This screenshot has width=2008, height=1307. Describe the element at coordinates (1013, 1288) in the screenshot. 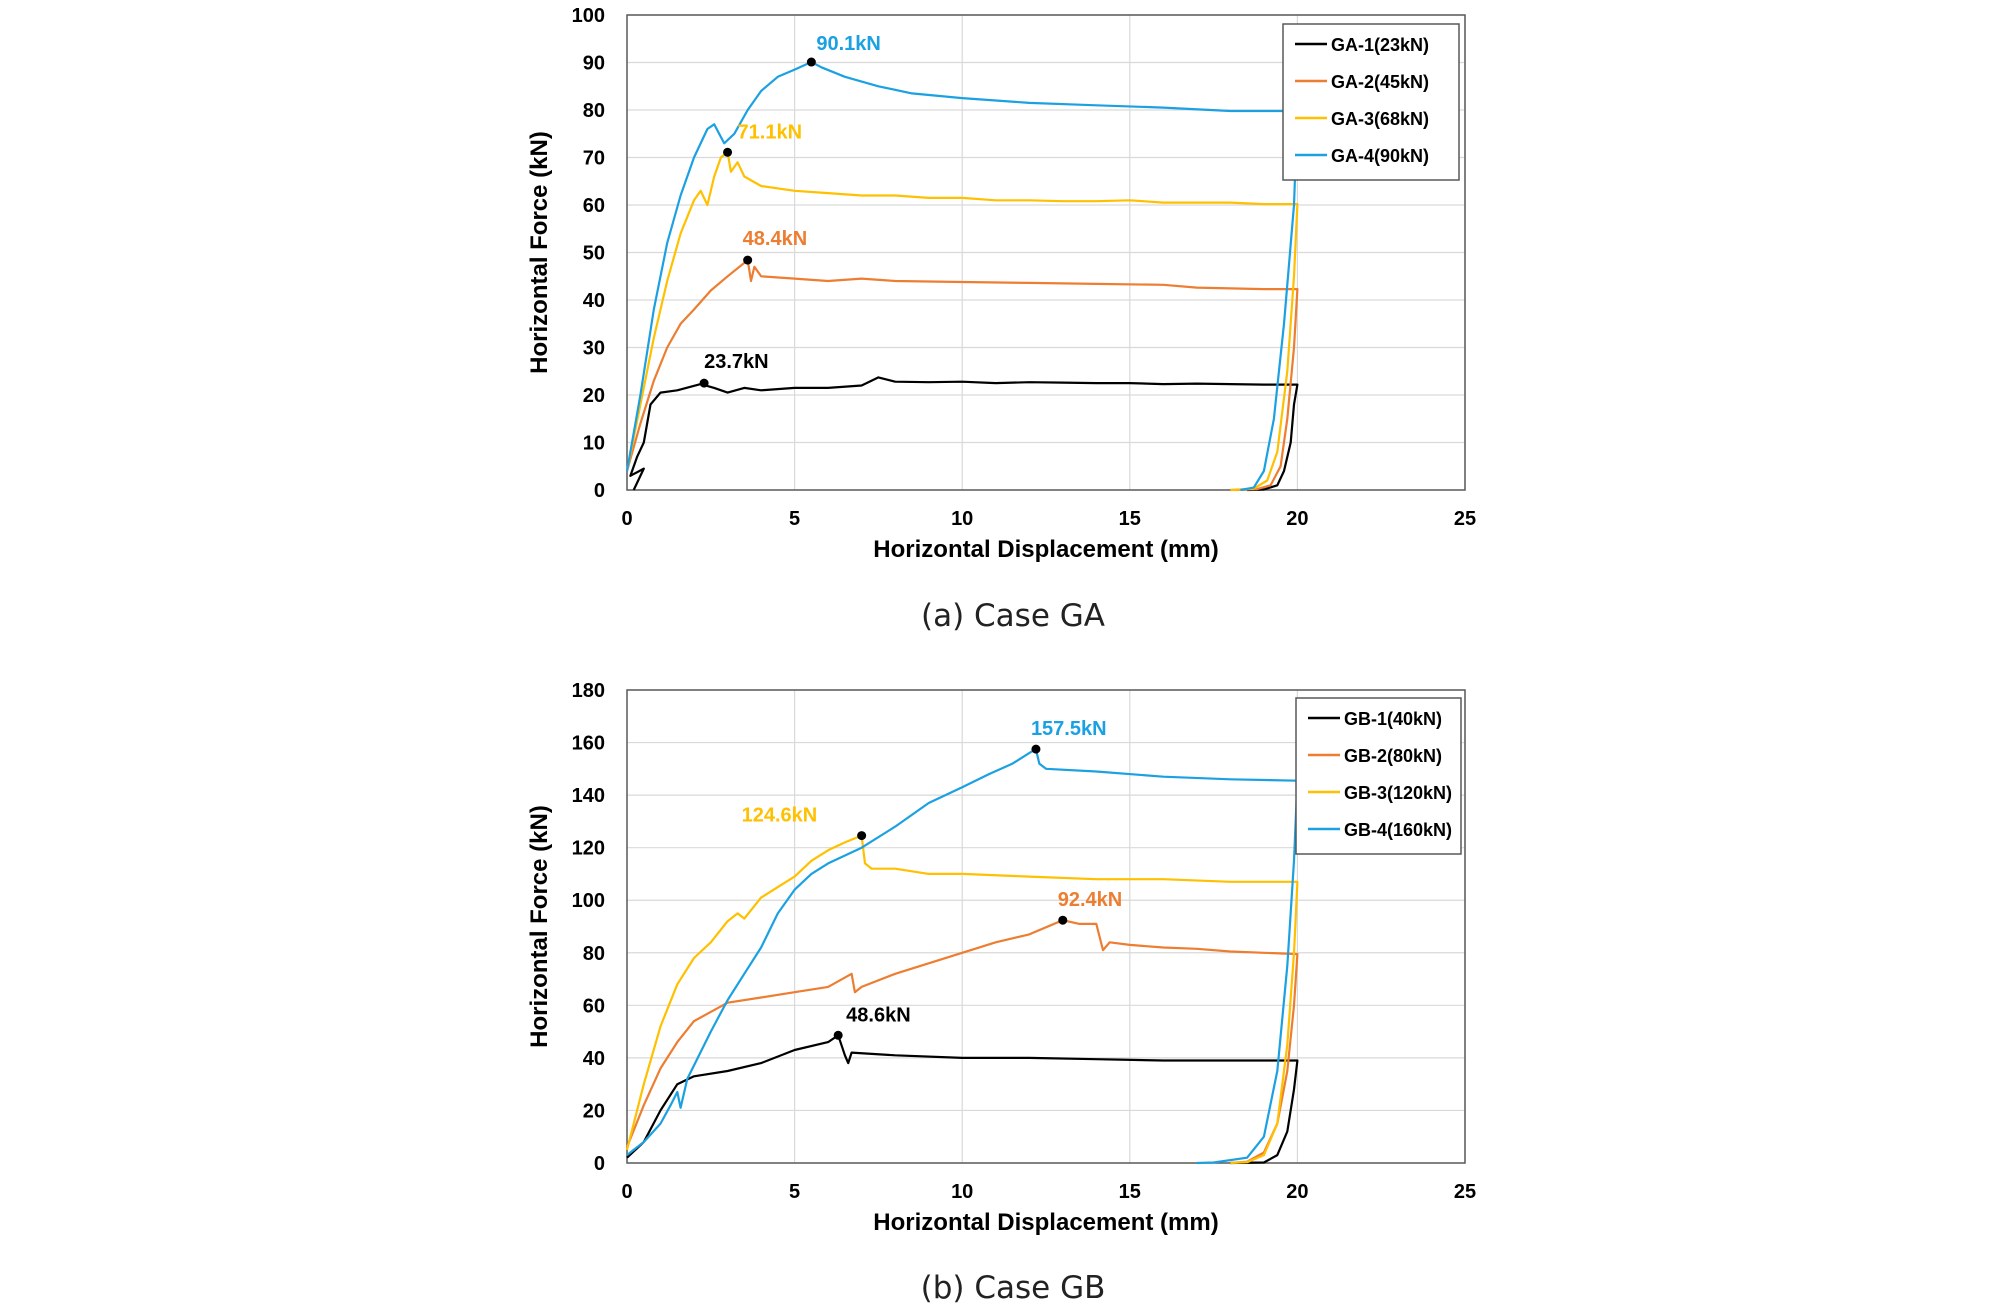

I see `caption-case-gb: (b) Case GB` at that location.